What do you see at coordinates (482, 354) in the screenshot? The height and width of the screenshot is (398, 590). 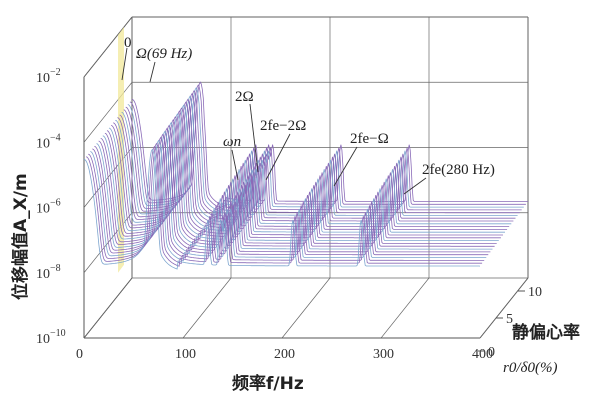 I see `x-tick-label: 400` at bounding box center [482, 354].